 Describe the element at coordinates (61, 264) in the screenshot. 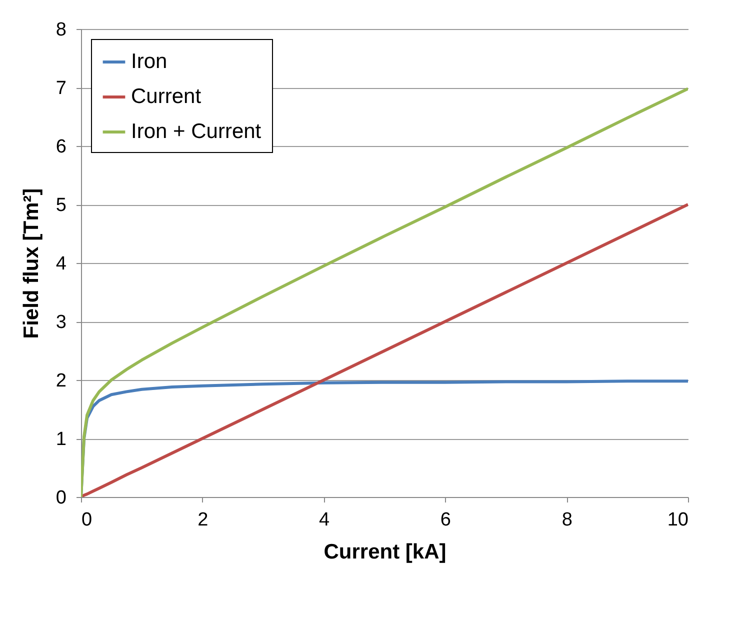

I see `y-tick-label: 4` at that location.